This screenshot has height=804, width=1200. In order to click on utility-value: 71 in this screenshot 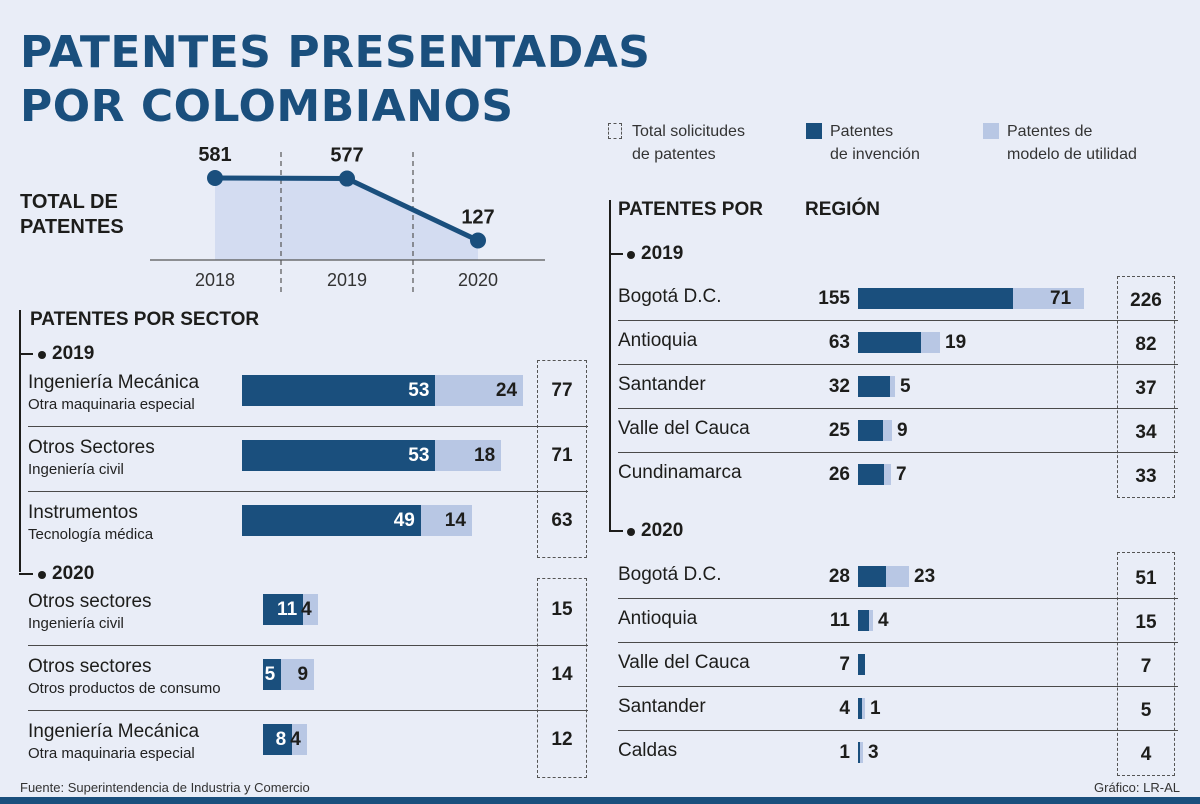, I will do `click(1061, 298)`.